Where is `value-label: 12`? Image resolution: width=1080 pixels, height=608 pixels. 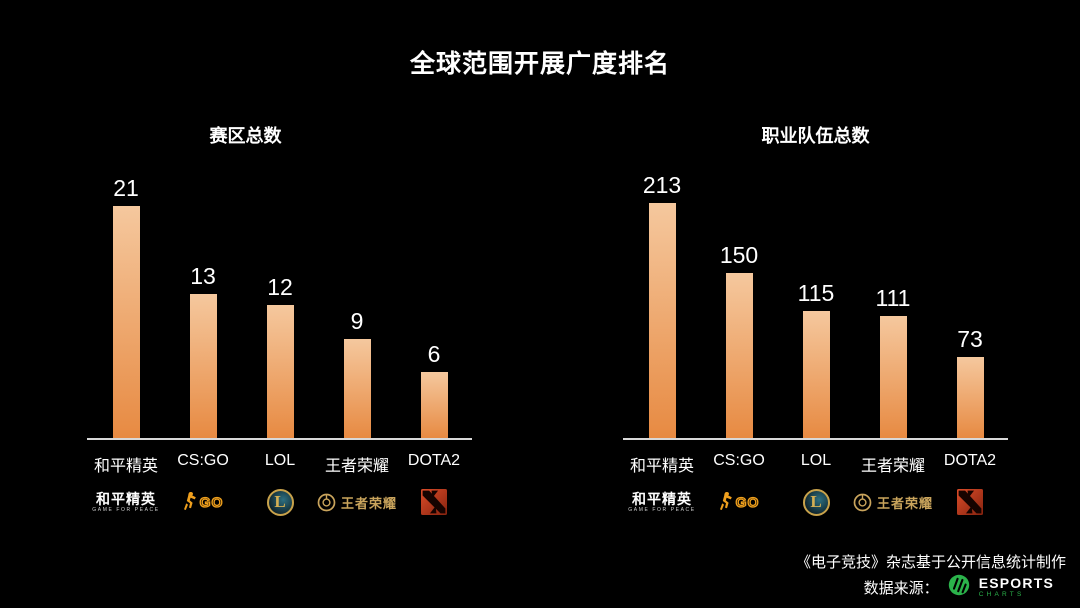
value-label: 12 is located at coordinates (280, 287).